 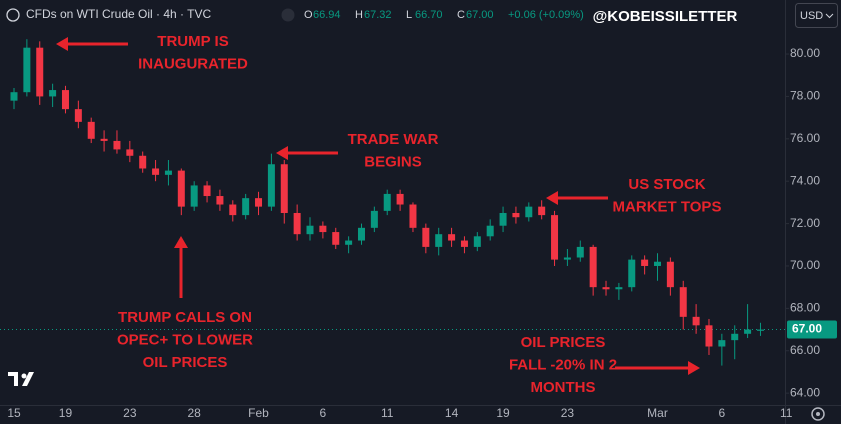 I want to click on annotation-text: FALL -20% IN 2, so click(x=563, y=364).